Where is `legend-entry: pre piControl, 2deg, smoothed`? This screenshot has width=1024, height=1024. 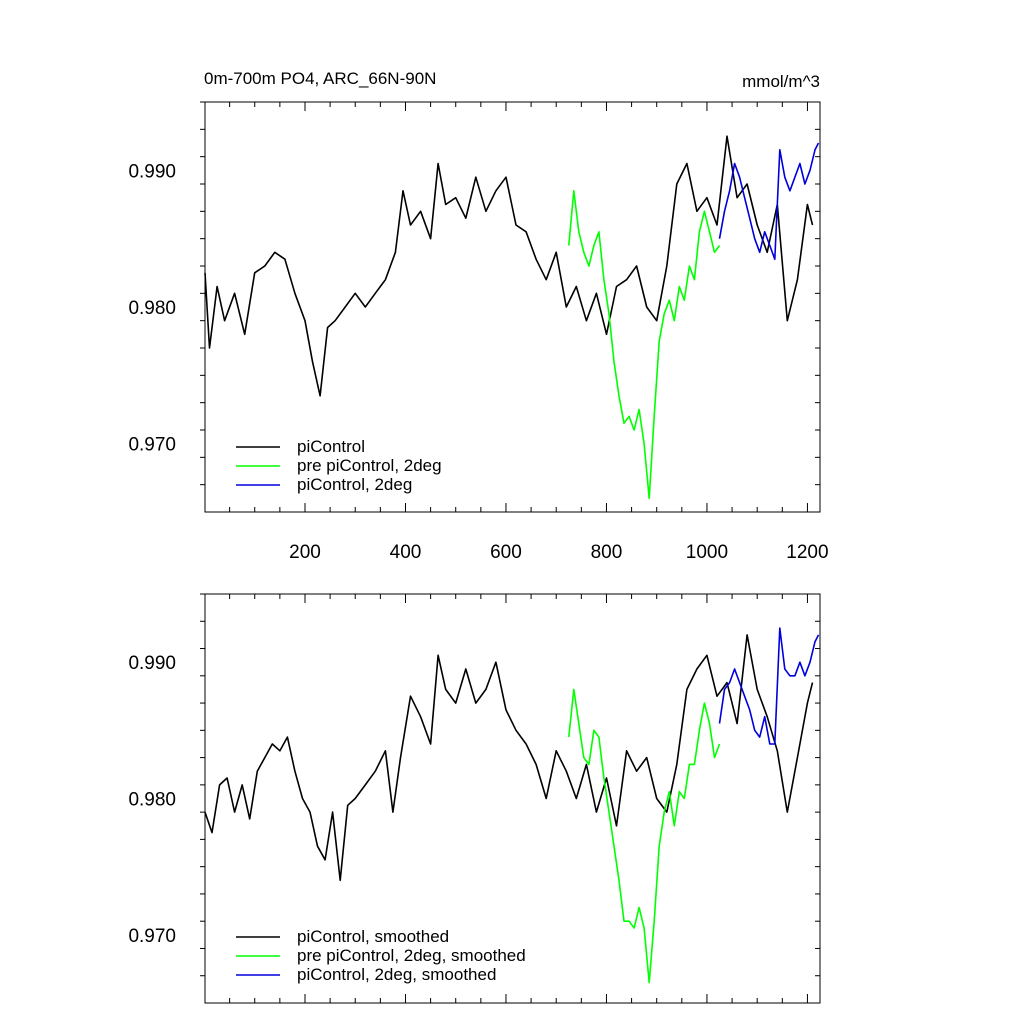 legend-entry: pre piControl, 2deg, smoothed is located at coordinates (411, 955).